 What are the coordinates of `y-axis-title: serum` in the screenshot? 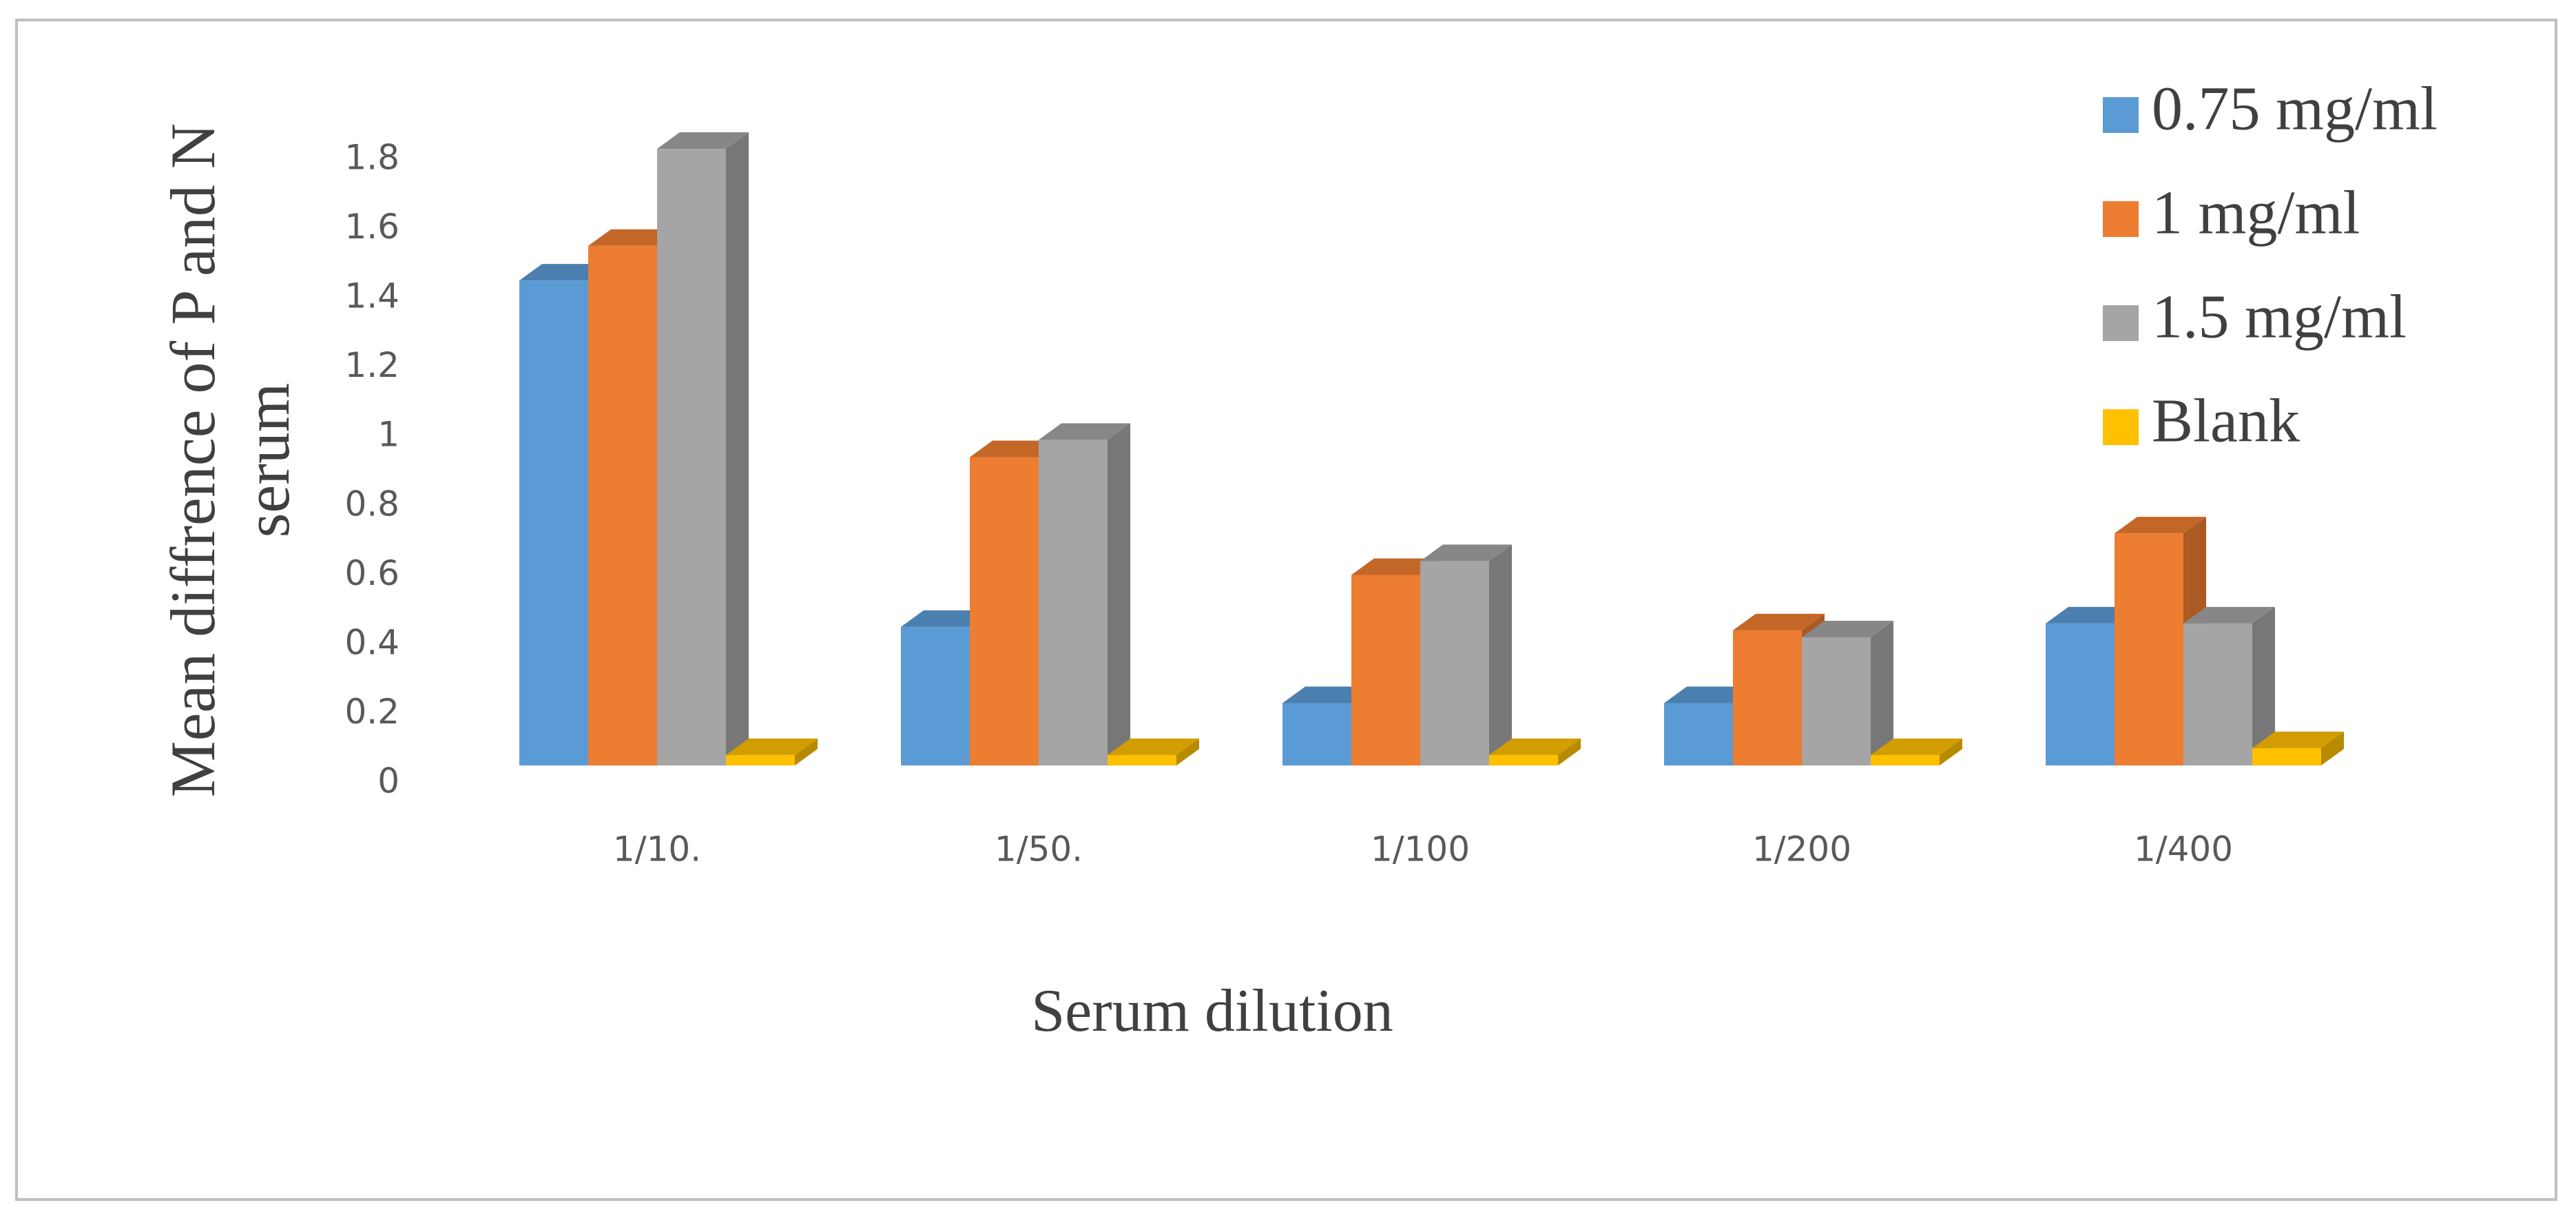 It's located at (267, 460).